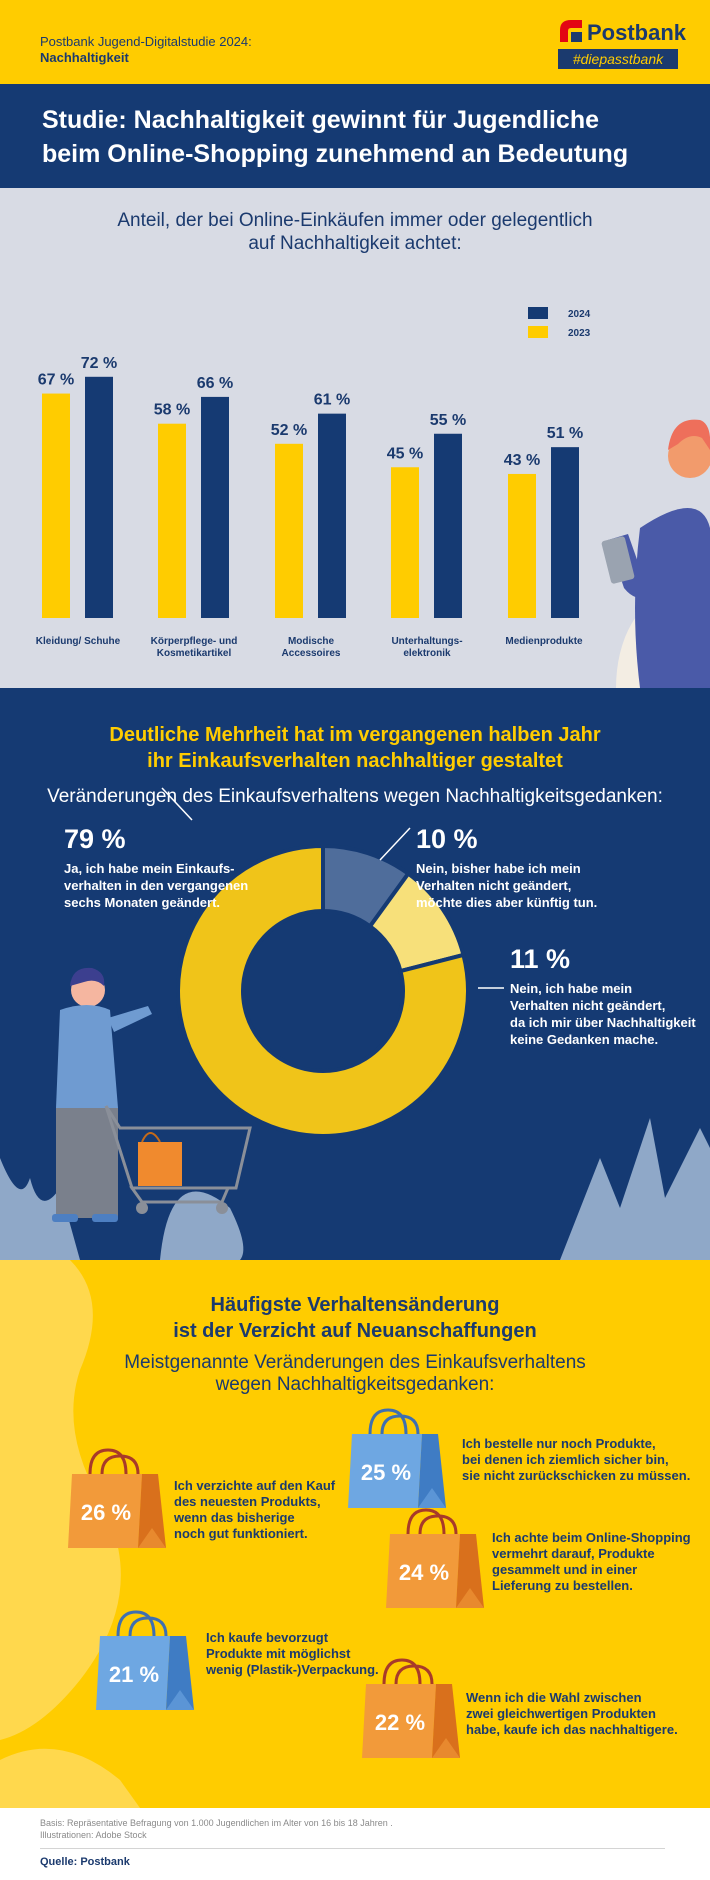 This screenshot has width=710, height=1880. Describe the element at coordinates (355, 1331) in the screenshot. I see `bags-title-line2: ist der Verzicht auf Neuanschaffungen` at that location.